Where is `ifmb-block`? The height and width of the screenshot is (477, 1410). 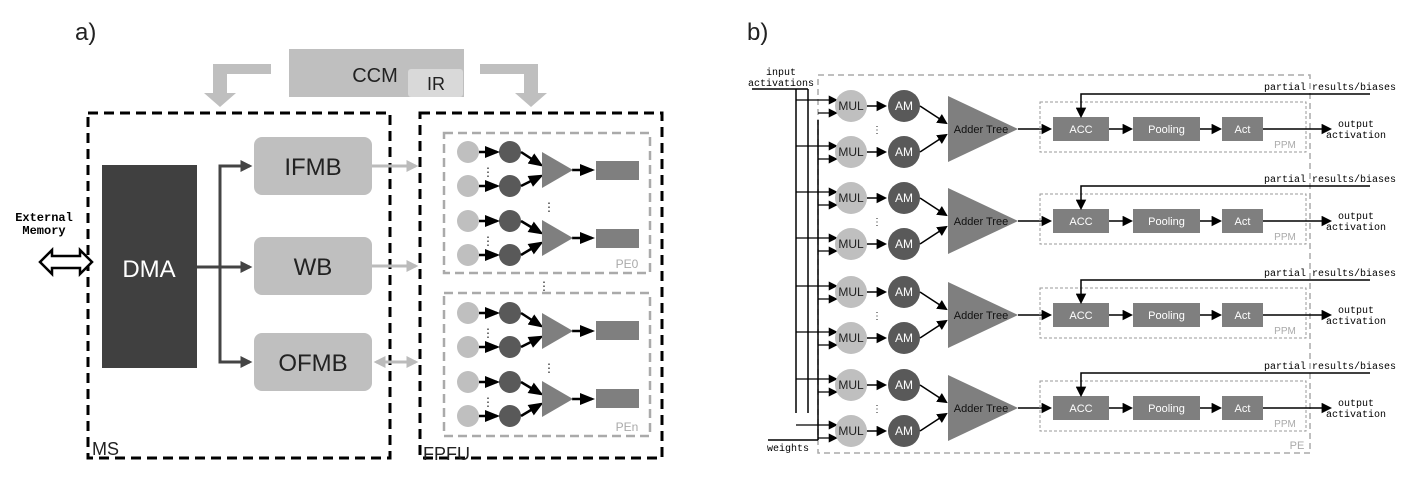 ifmb-block is located at coordinates (313, 166).